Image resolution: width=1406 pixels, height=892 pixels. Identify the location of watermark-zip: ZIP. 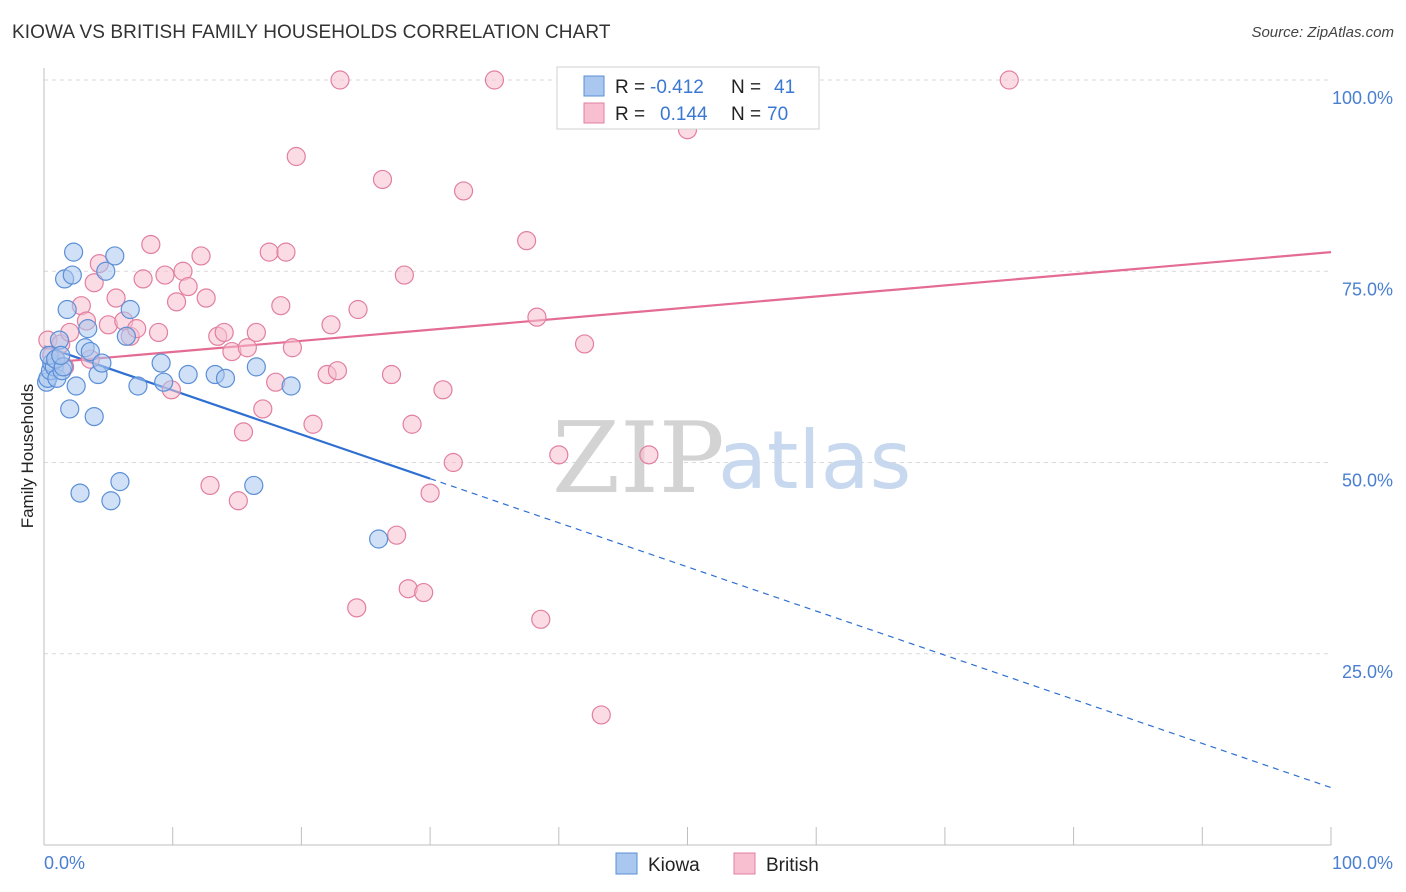
(638, 459).